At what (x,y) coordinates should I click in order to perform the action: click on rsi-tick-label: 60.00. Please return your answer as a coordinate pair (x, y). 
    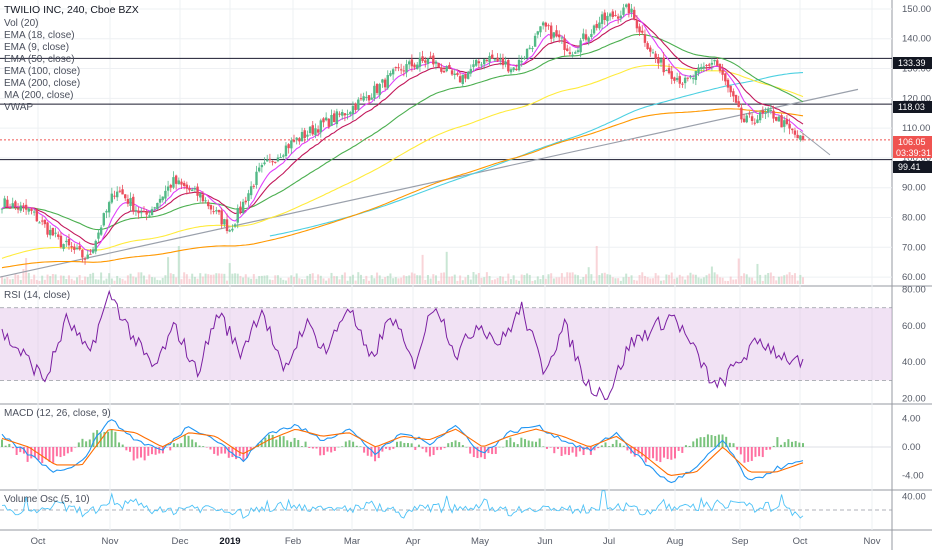
    Looking at the image, I should click on (914, 326).